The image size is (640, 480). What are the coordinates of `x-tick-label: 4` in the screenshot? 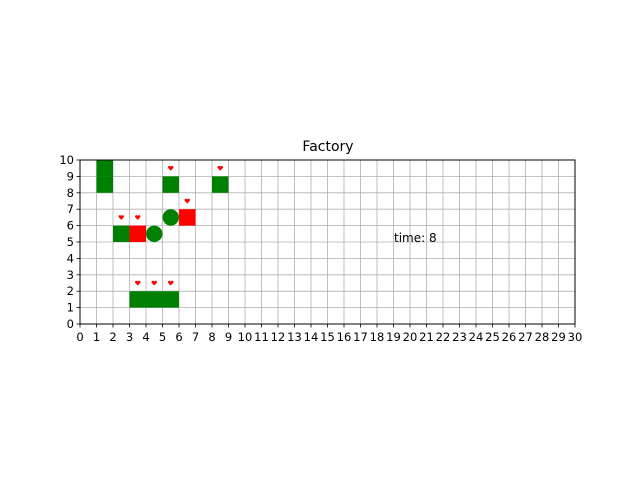 It's located at (145, 337).